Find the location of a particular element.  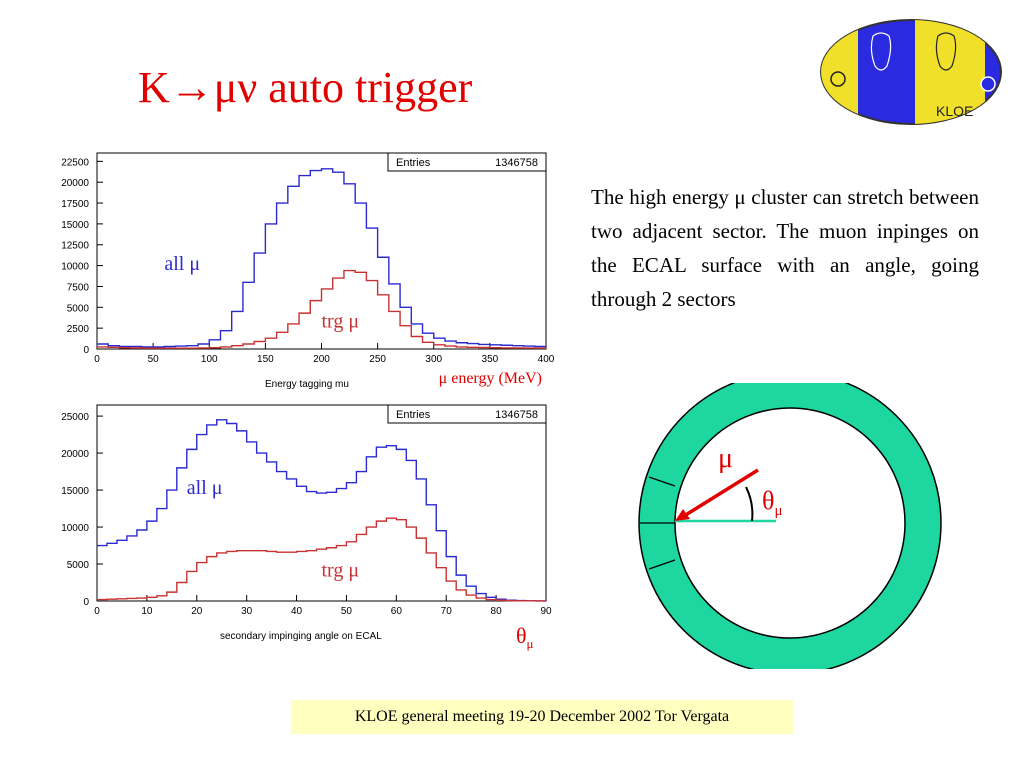

x-axis-label: Energy tagging mu is located at coordinates (307, 384).